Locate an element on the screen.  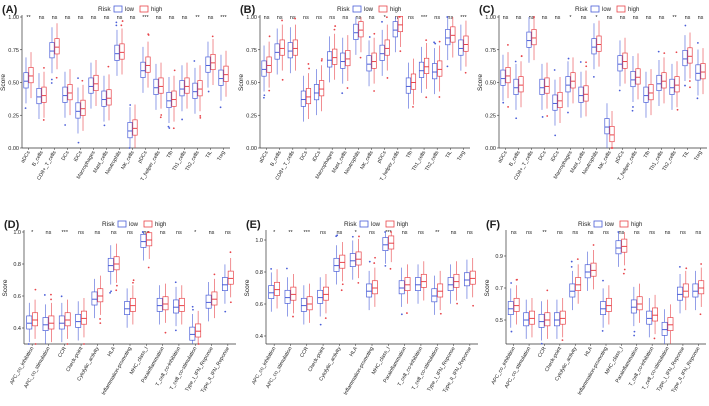
x-tick-label: CCR is located at coordinates (62, 352).